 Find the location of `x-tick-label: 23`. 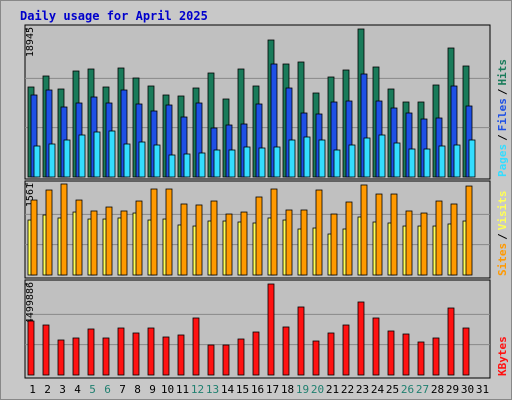

x-tick-label: 23 is located at coordinates (362, 389).